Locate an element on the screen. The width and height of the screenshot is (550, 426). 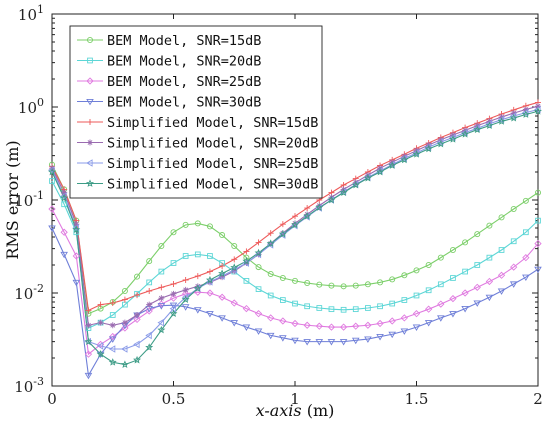
y-tick-label: 10⁰ is located at coordinates (31, 106).